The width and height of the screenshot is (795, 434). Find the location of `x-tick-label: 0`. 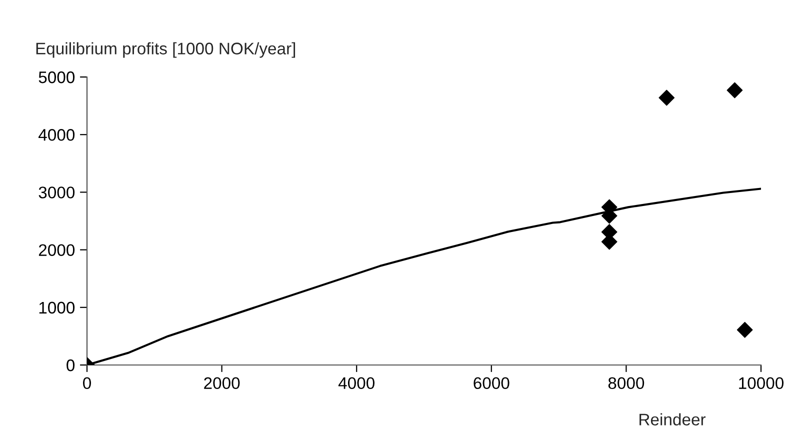

x-tick-label: 0 is located at coordinates (87, 383).